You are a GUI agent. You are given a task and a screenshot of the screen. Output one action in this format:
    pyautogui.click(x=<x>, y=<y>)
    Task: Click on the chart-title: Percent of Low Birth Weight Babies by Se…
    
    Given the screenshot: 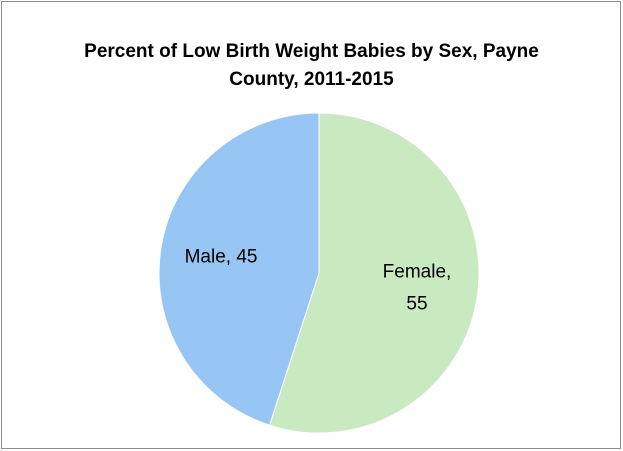 What is the action you would take?
    pyautogui.click(x=311, y=65)
    